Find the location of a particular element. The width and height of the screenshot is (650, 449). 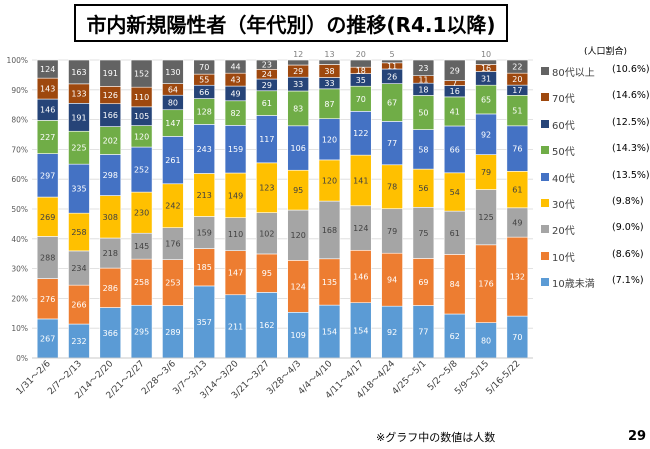

legend-population-ratio: (7.1%) is located at coordinates (628, 281).